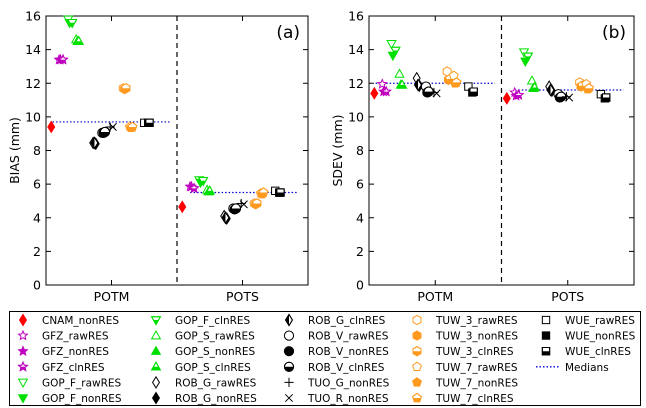  I want to click on point-gop-f-clnres-pots, so click(203, 182).